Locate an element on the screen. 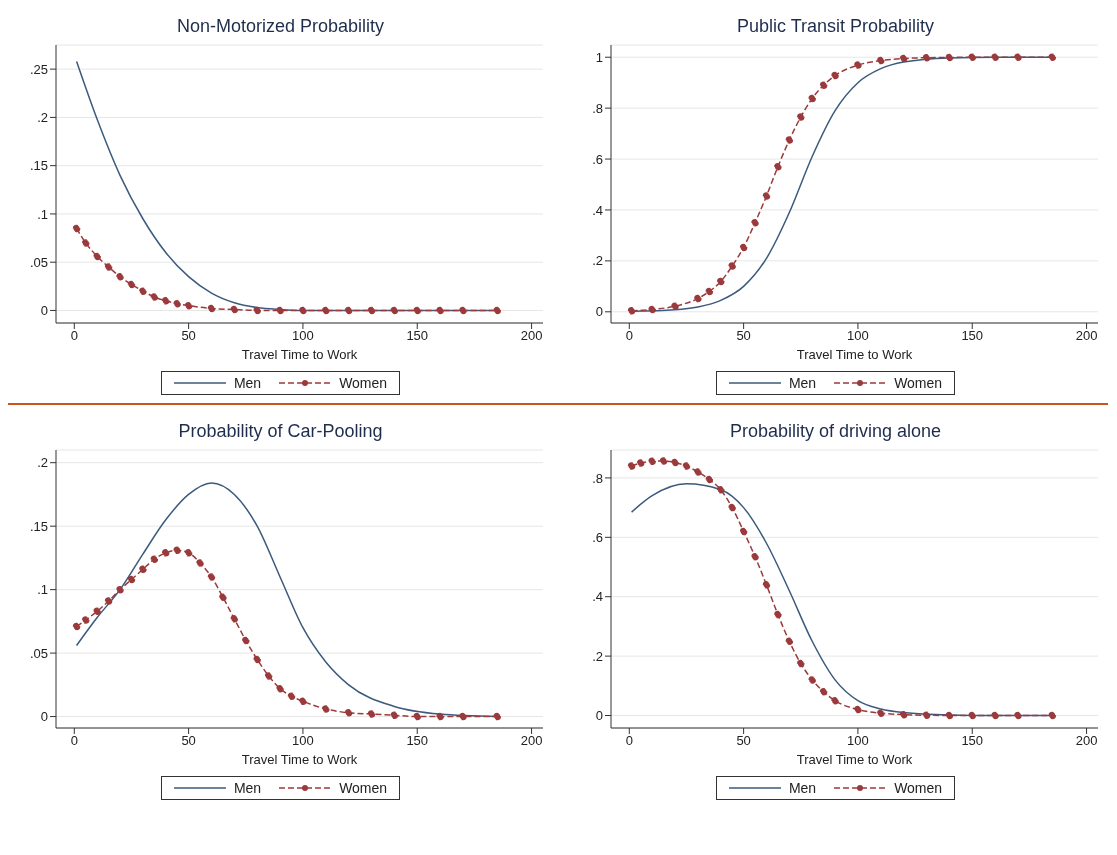 This screenshot has width=1117, height=855. y-tick-label: .25 is located at coordinates (38, 69).